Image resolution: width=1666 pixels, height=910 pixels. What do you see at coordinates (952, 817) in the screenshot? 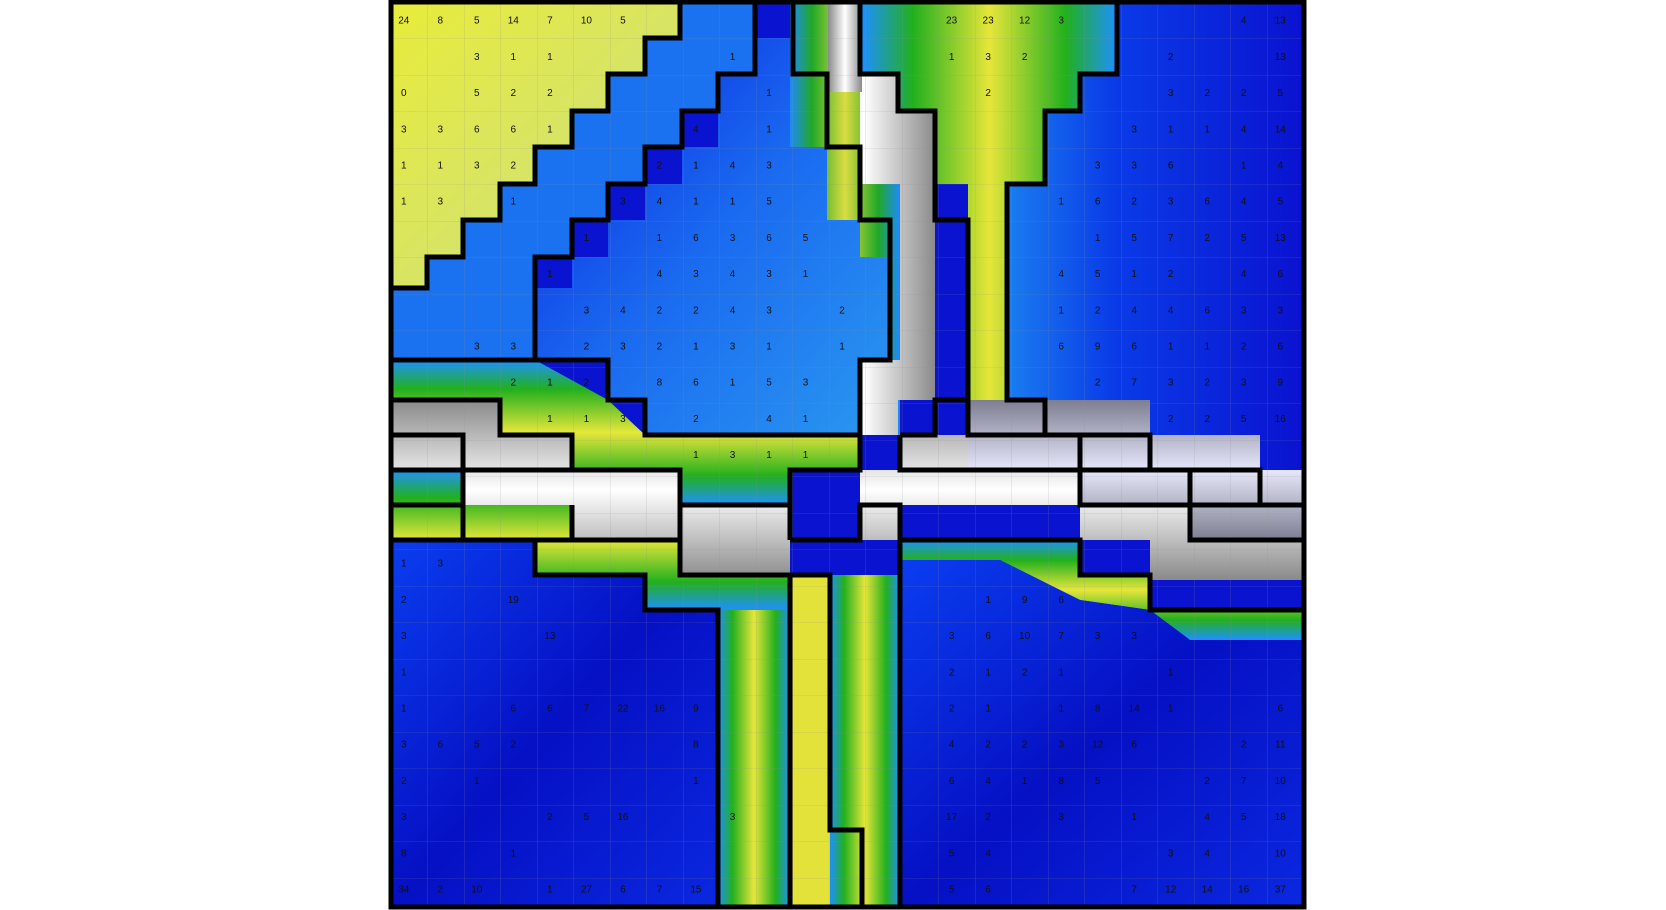
I see `cell-count-label: 17` at bounding box center [952, 817].